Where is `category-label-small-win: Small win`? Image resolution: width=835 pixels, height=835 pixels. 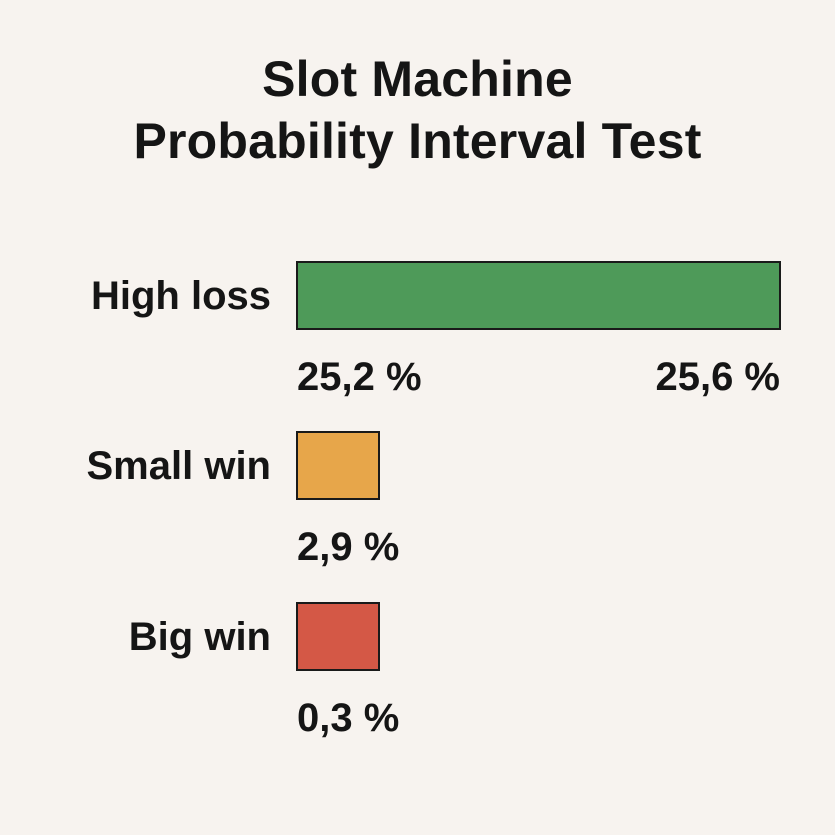 category-label-small-win: Small win is located at coordinates (179, 466).